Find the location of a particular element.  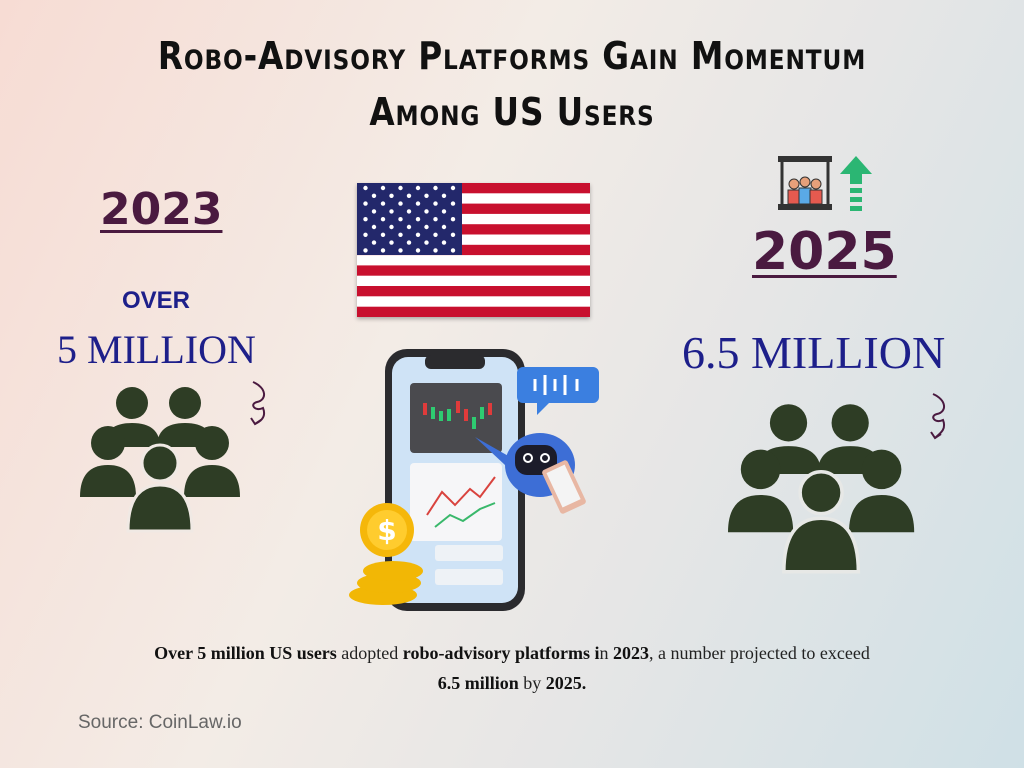

caption-text: n is located at coordinates (606, 653).